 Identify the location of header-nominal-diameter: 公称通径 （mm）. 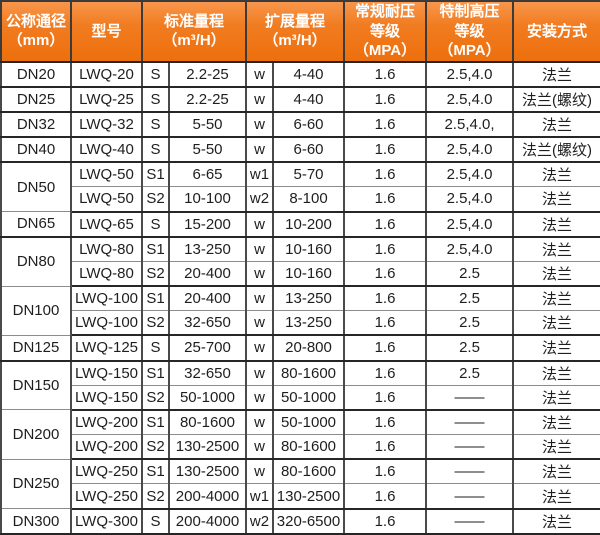
(36, 31).